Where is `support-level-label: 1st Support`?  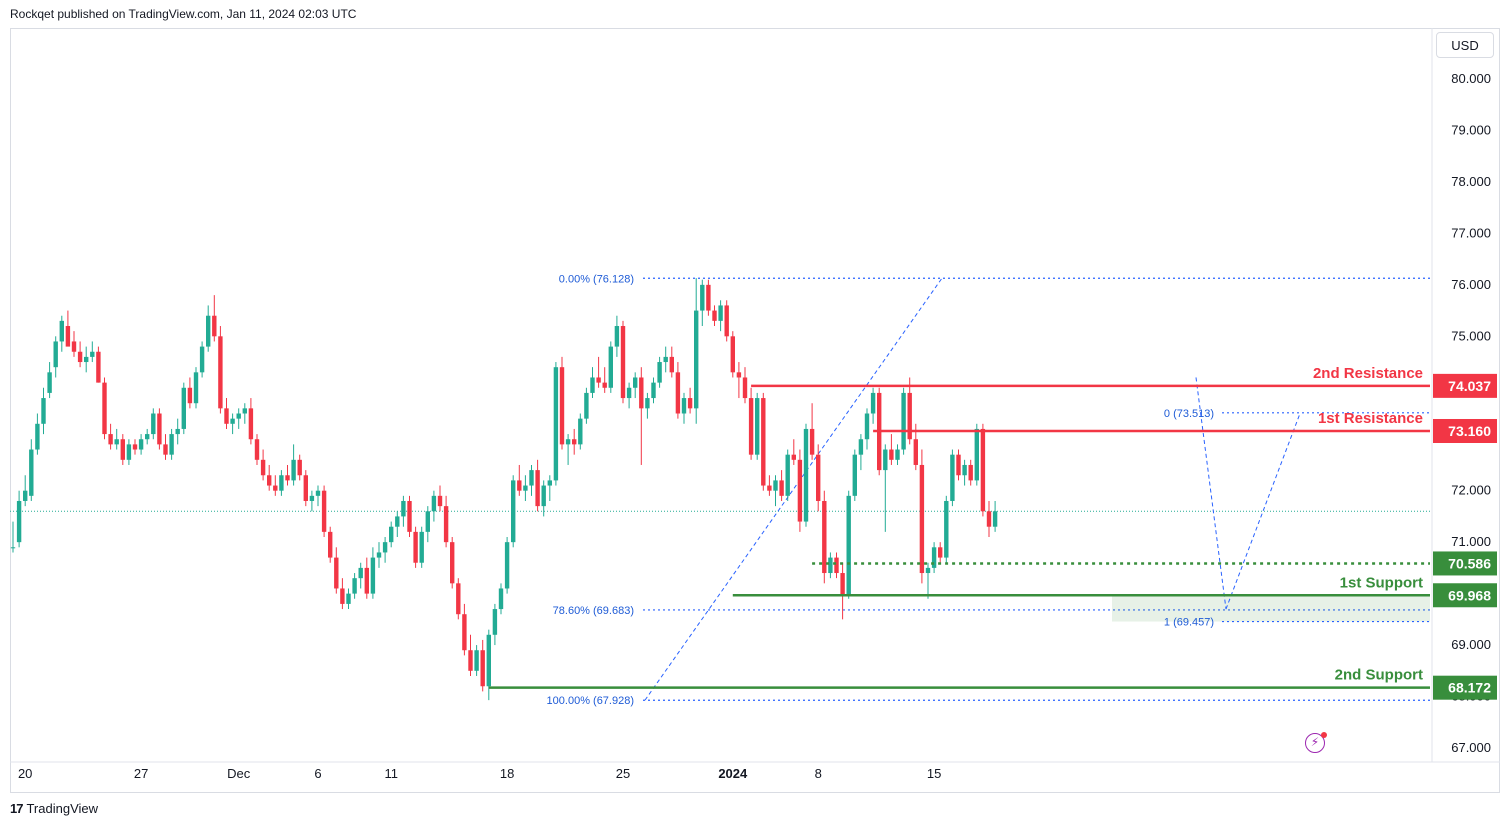 support-level-label: 1st Support is located at coordinates (1381, 582).